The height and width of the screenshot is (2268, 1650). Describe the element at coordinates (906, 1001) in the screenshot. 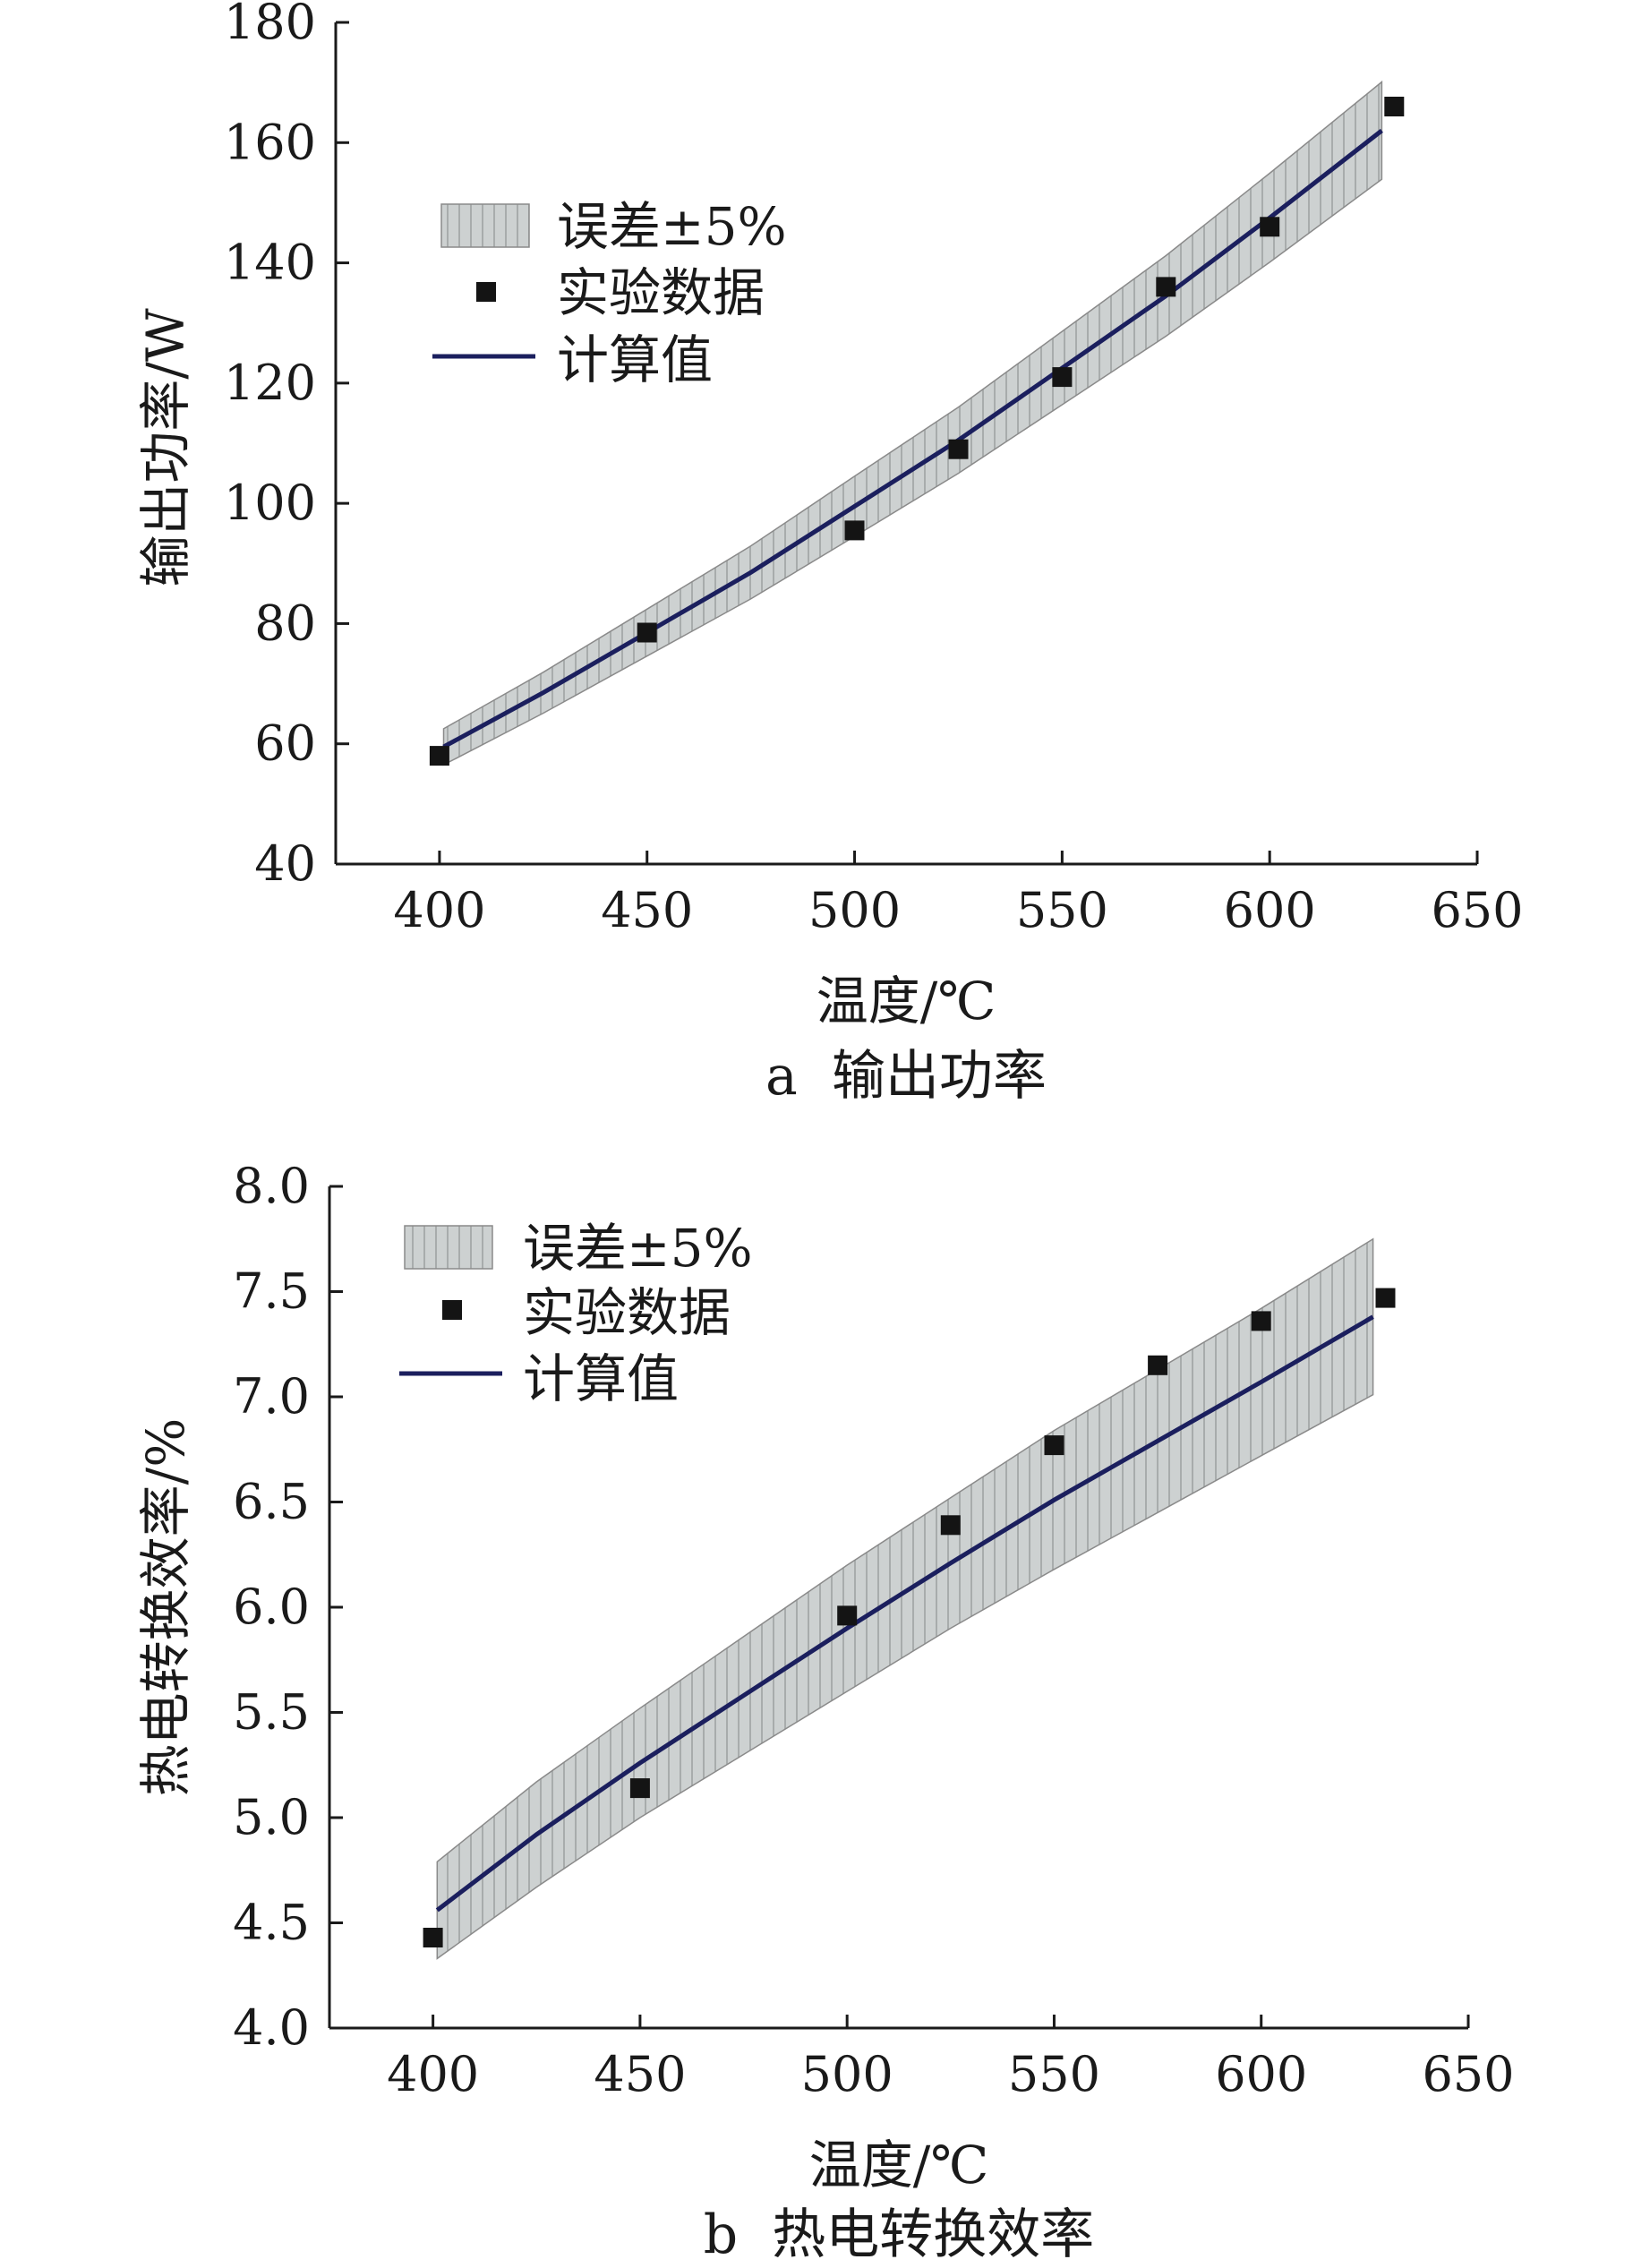

I see `chart-a-x-axis-title: 温度/℃` at that location.